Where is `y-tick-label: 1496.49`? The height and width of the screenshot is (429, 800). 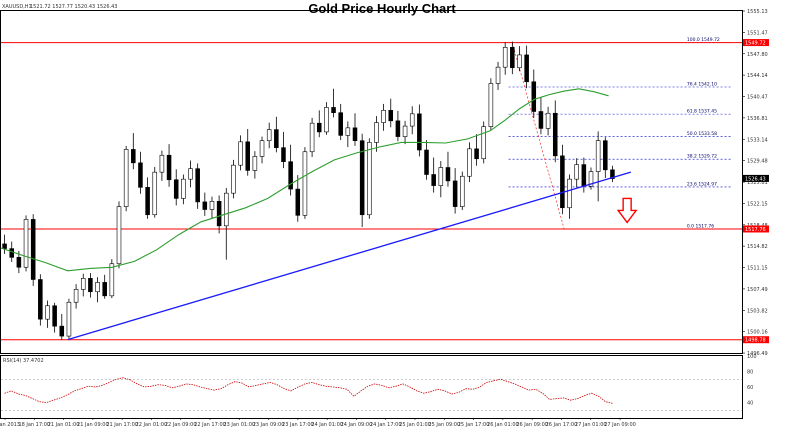 y-tick-label: 1496.49 is located at coordinates (757, 354).